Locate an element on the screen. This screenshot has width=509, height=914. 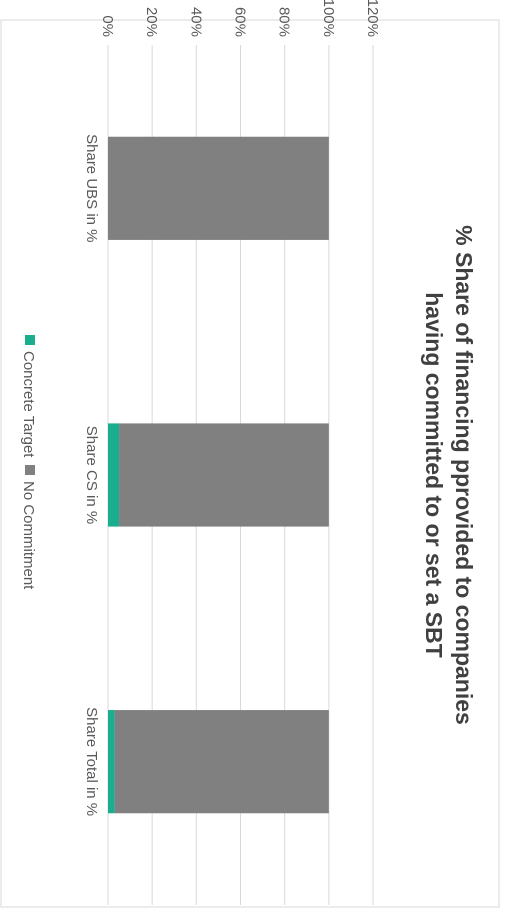
y-tick-label: 120% is located at coordinates (372, 18).